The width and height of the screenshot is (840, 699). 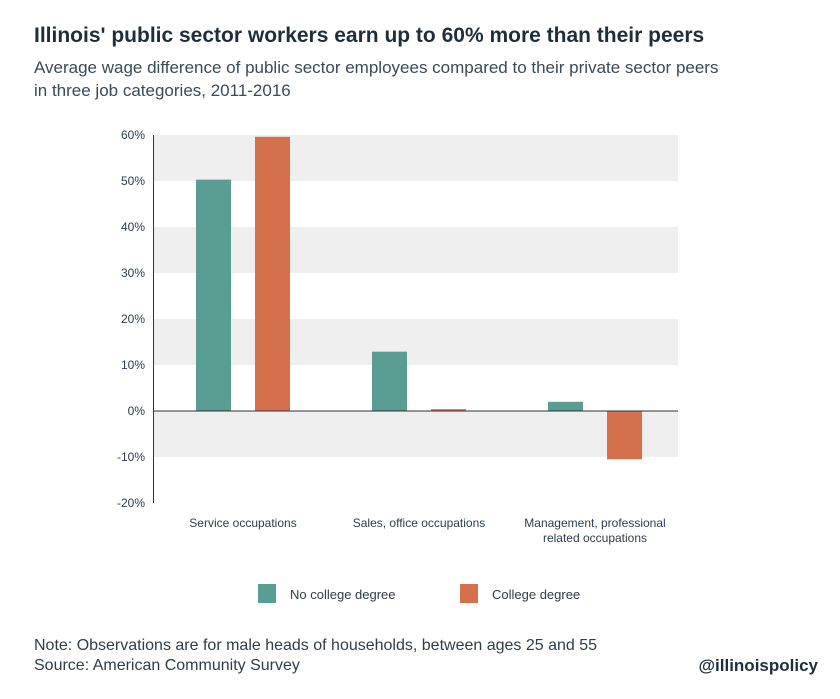 I want to click on y-tick-label: 0%, so click(x=137, y=411).